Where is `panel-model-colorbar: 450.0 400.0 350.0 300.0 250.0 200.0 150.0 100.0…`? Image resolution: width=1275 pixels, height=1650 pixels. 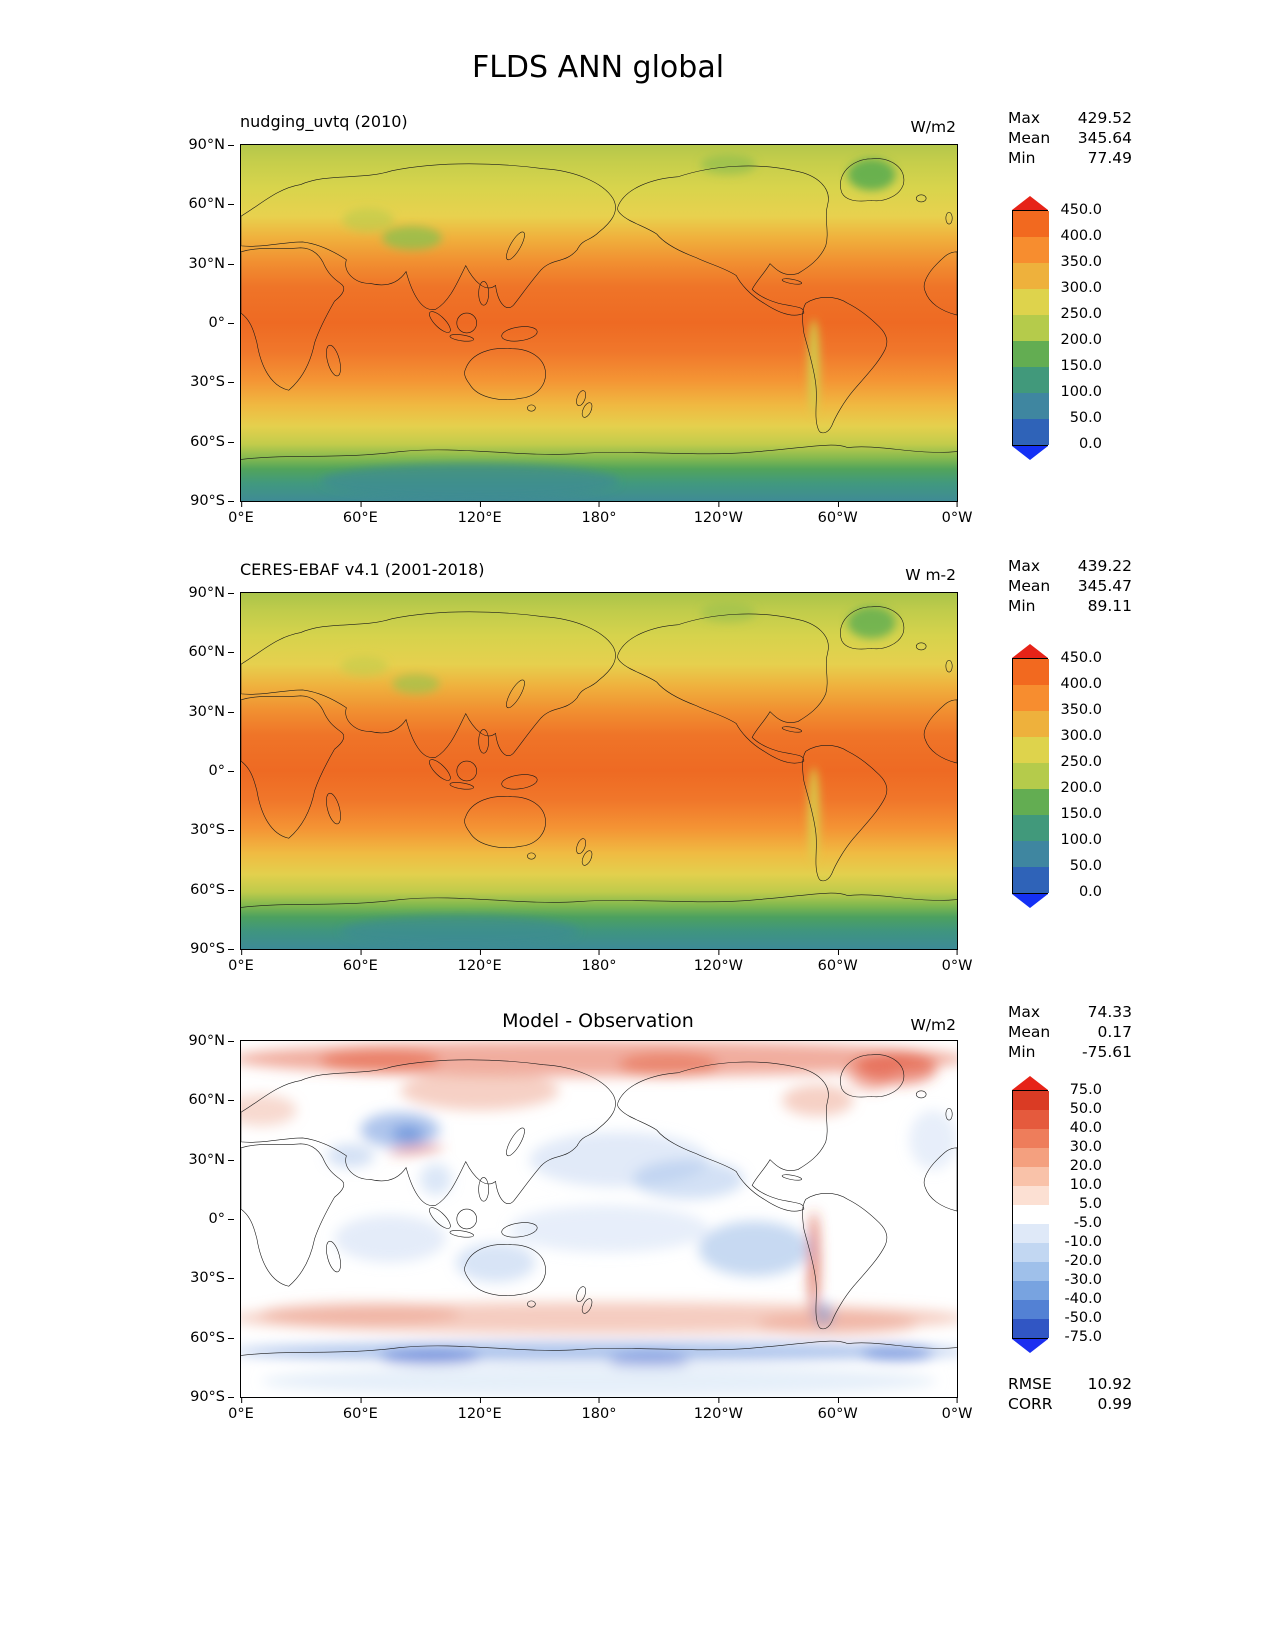
panel-model-colorbar: 450.0 400.0 350.0 300.0 250.0 200.0 150.0 100.0… is located at coordinates (1057, 328).